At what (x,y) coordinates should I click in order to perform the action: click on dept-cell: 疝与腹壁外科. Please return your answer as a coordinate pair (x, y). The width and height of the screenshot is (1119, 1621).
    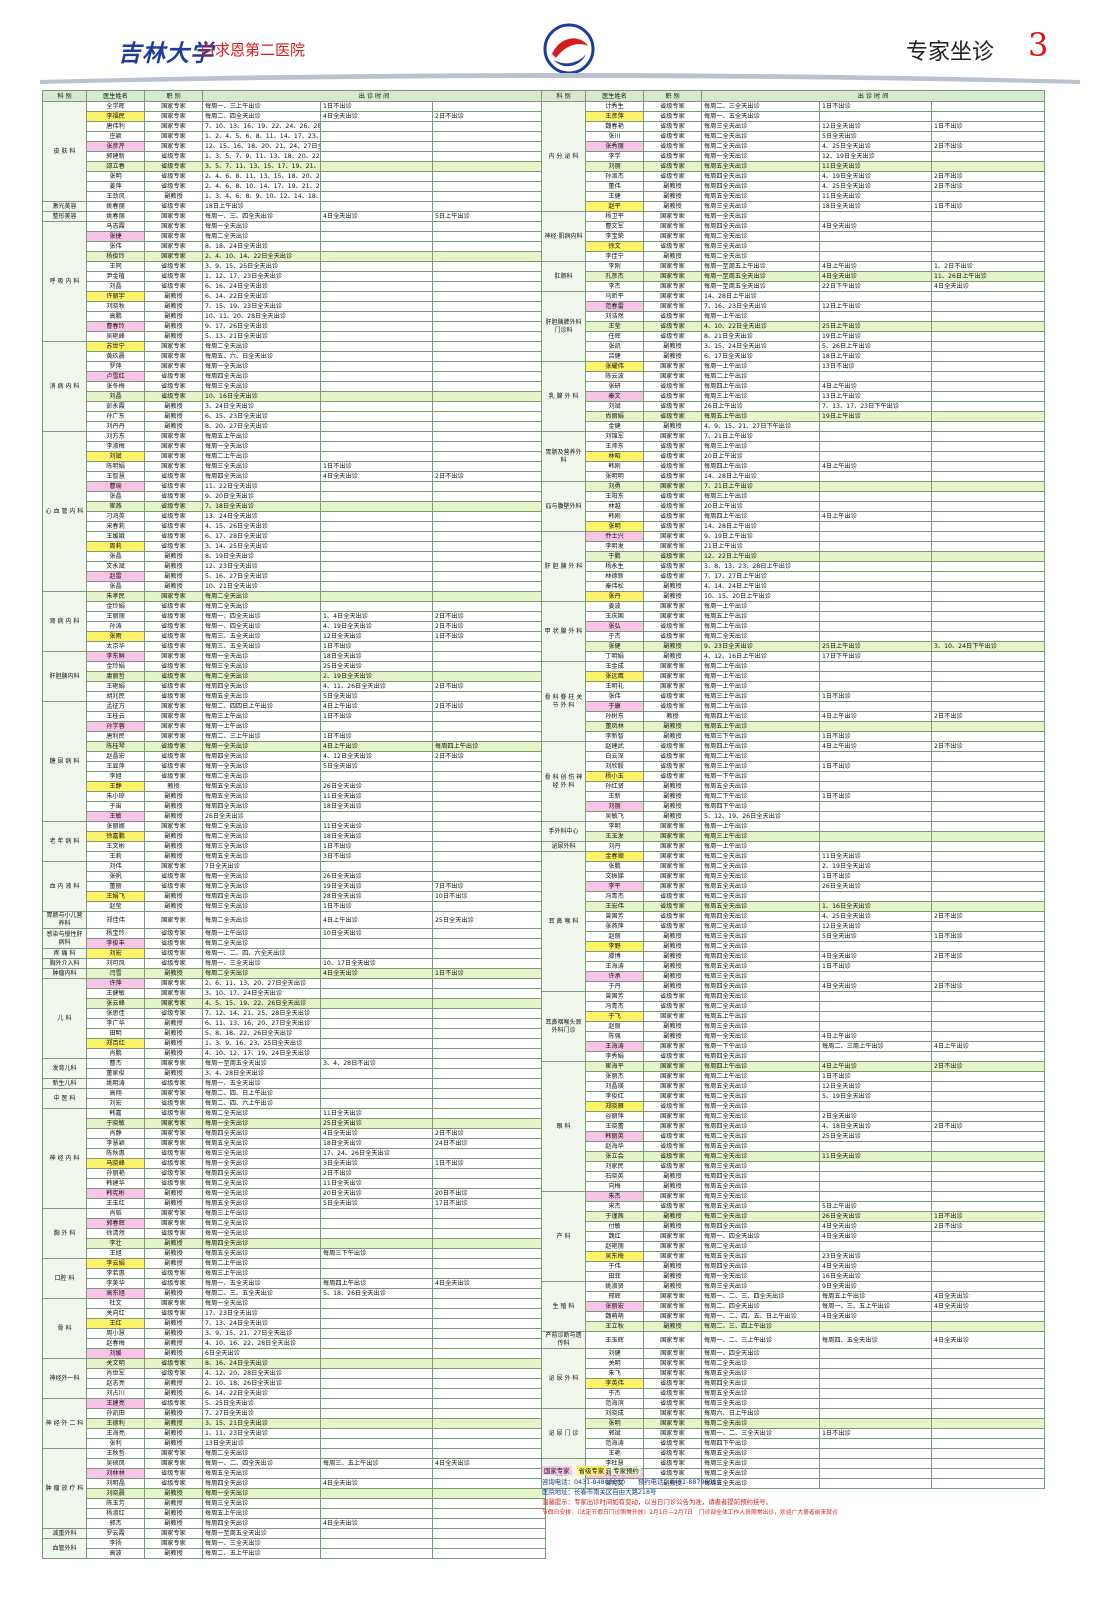
    Looking at the image, I should click on (563, 506).